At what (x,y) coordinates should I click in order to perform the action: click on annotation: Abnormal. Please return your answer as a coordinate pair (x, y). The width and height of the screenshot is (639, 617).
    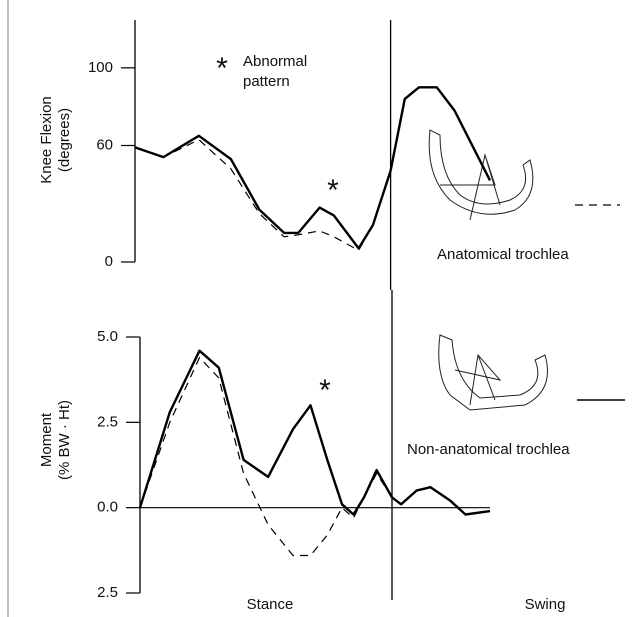
    Looking at the image, I should click on (275, 61).